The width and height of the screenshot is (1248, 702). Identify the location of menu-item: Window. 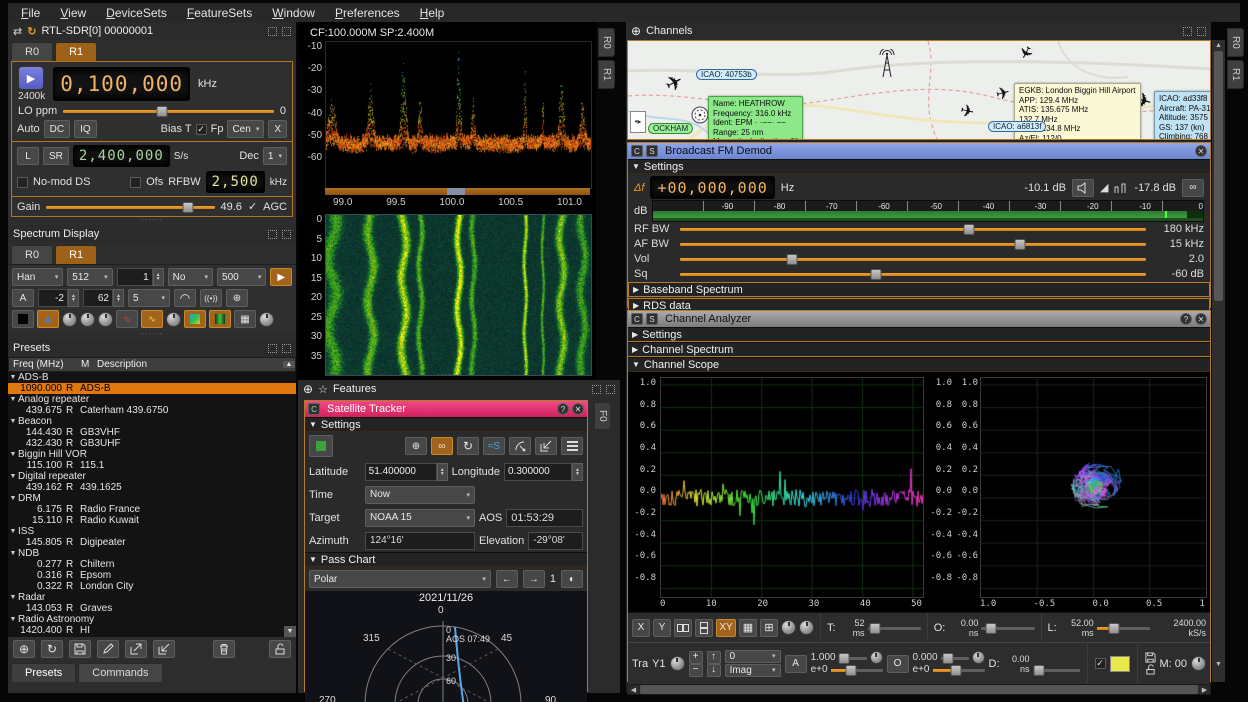
(293, 12).